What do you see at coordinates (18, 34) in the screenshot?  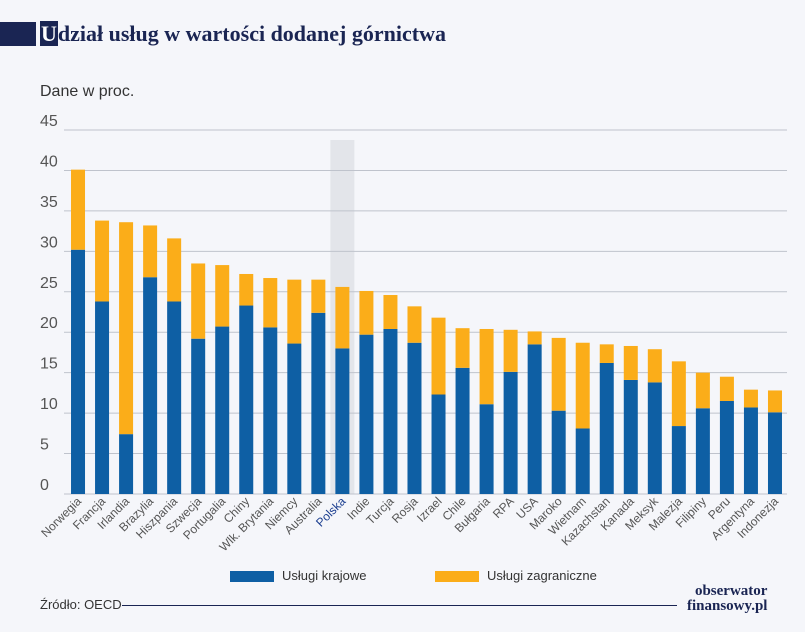 I see `title-accent-bar` at bounding box center [18, 34].